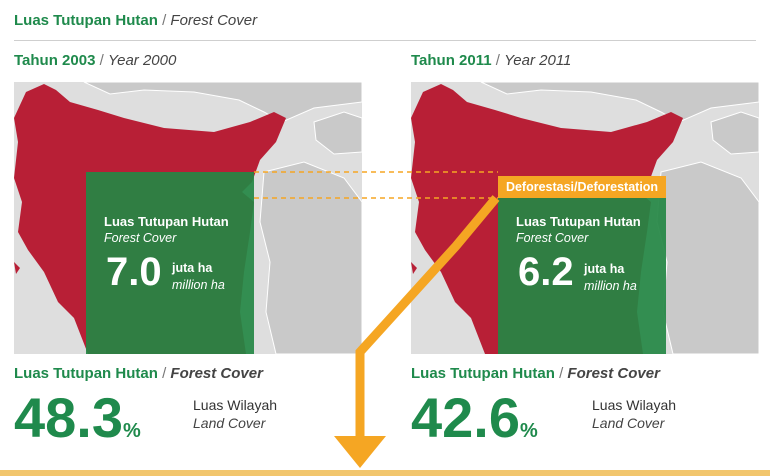 The height and width of the screenshot is (476, 770). What do you see at coordinates (142, 60) in the screenshot?
I see `year-label-en: Year 2000` at bounding box center [142, 60].